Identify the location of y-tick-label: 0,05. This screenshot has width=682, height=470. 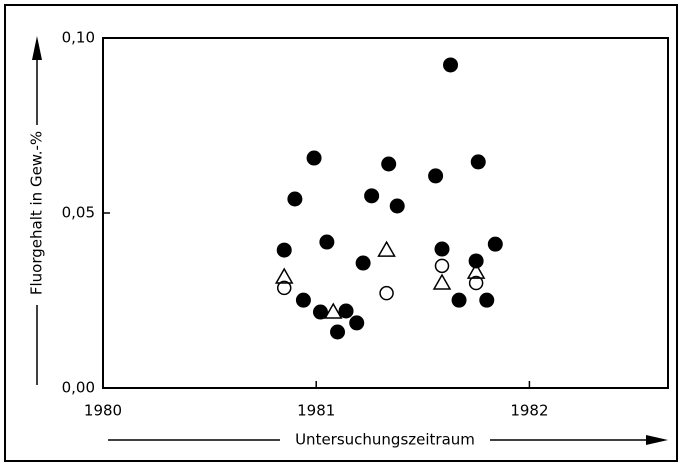
(78, 213).